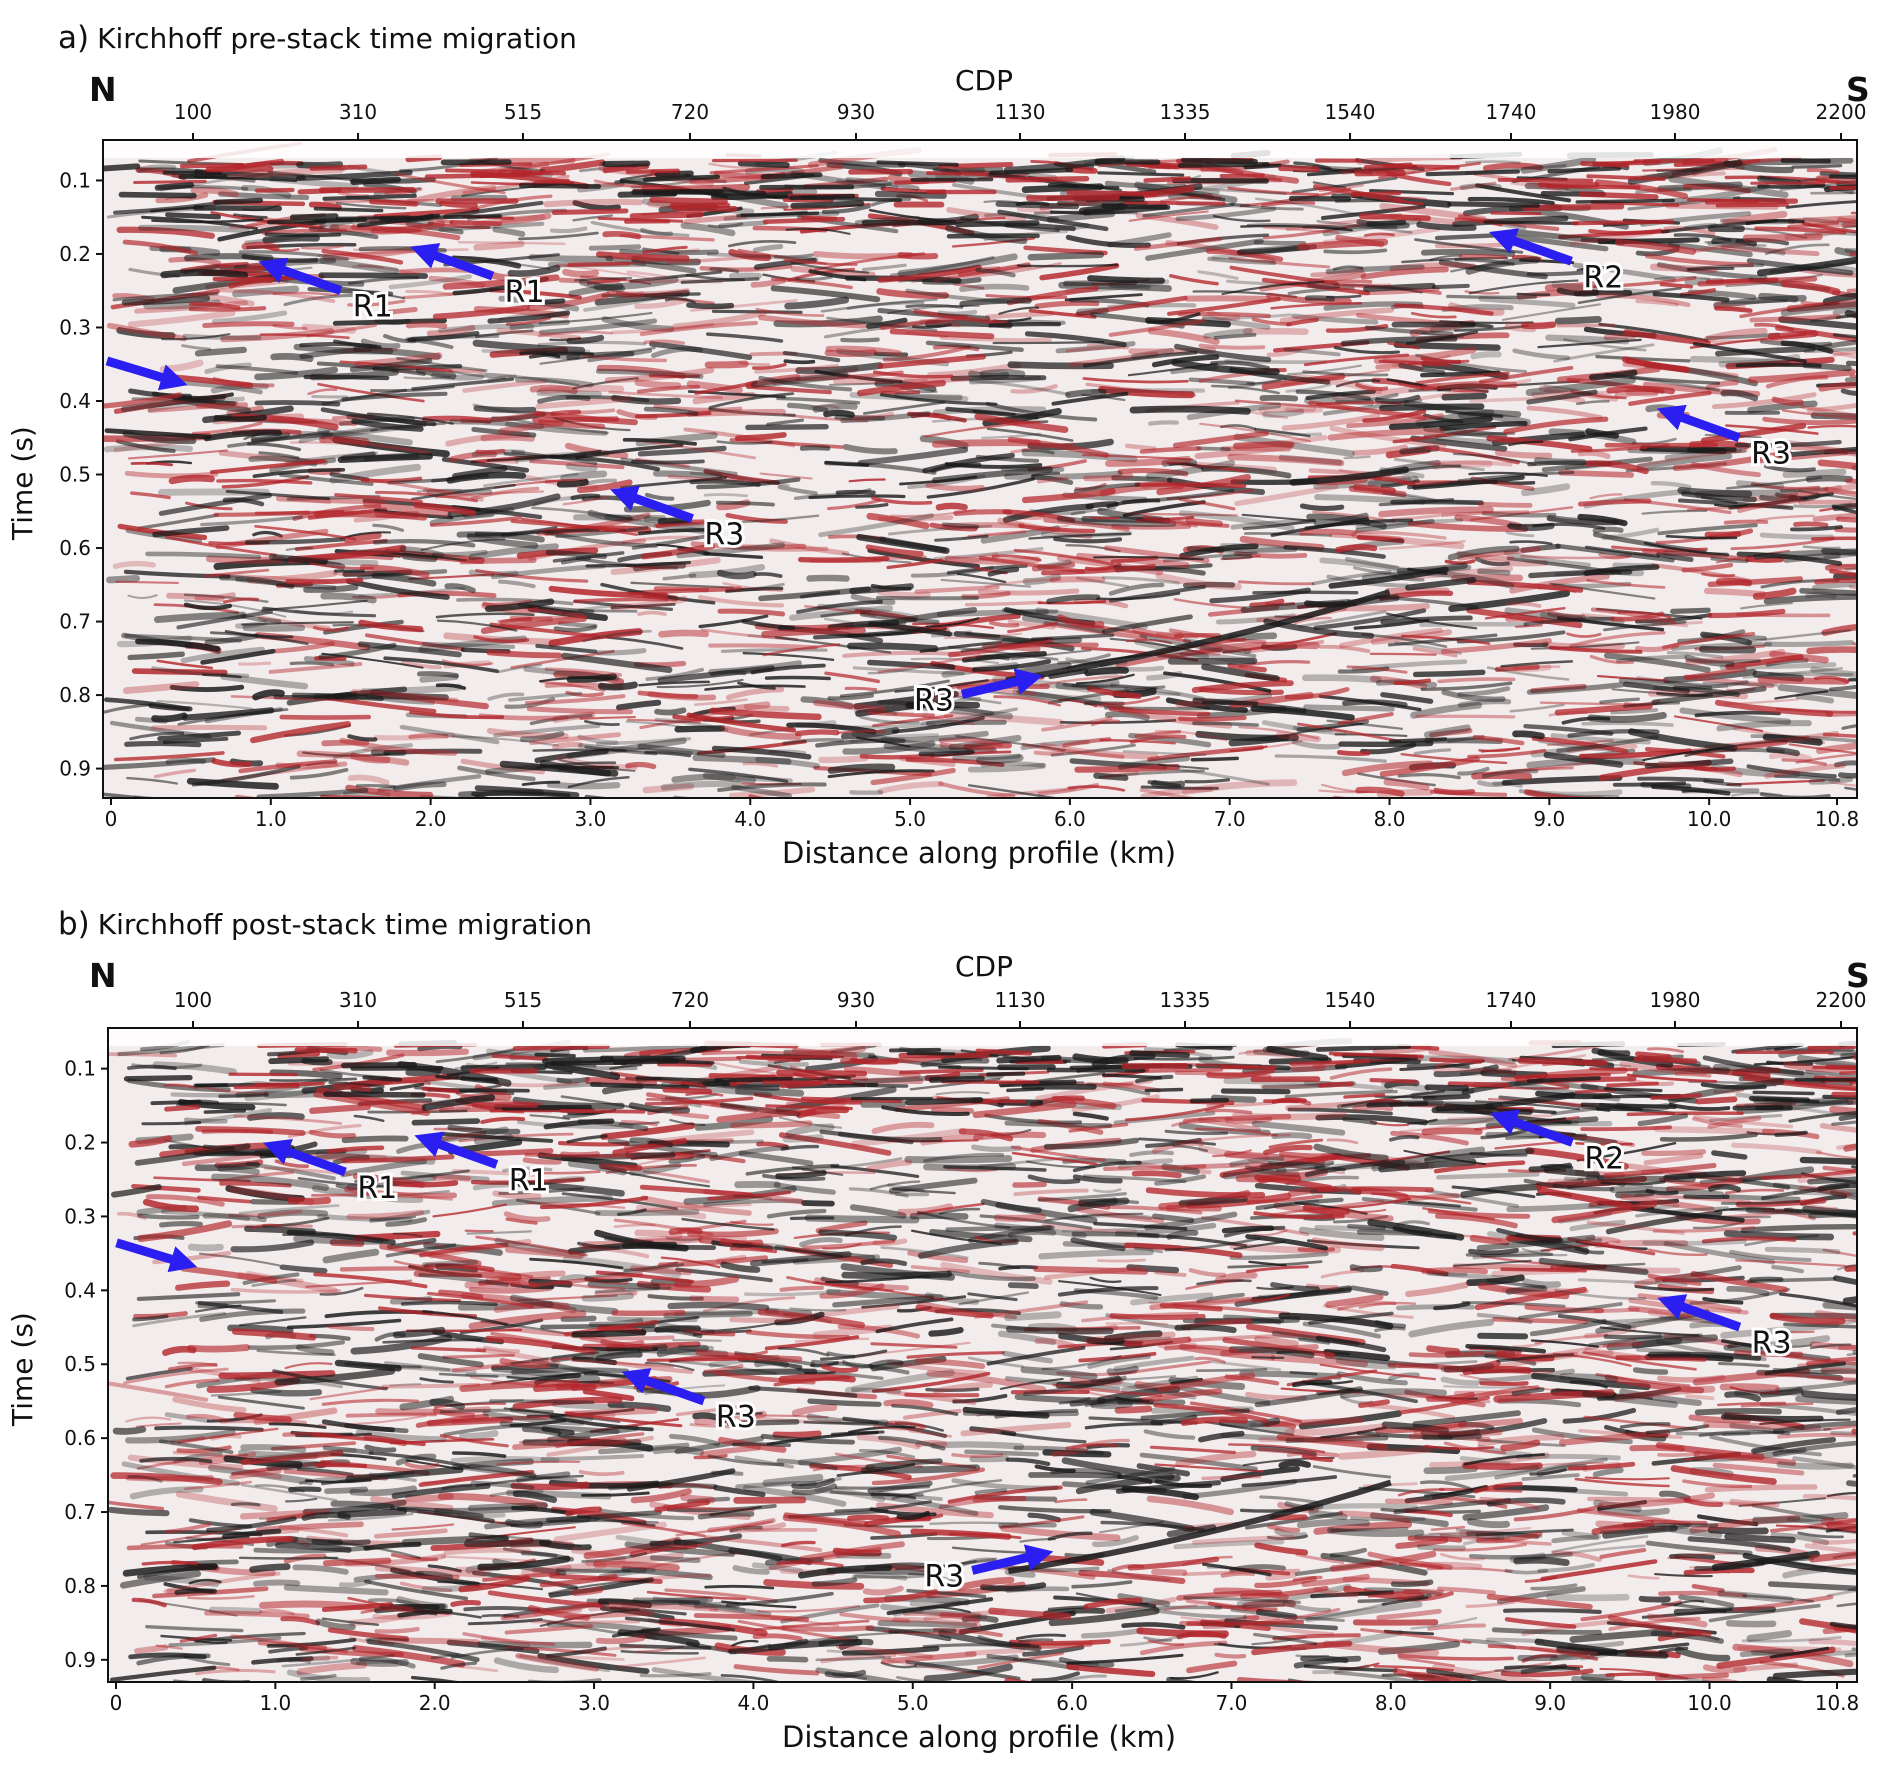  Describe the element at coordinates (1390, 819) in the screenshot. I see `x-tick-label: 8.0` at that location.